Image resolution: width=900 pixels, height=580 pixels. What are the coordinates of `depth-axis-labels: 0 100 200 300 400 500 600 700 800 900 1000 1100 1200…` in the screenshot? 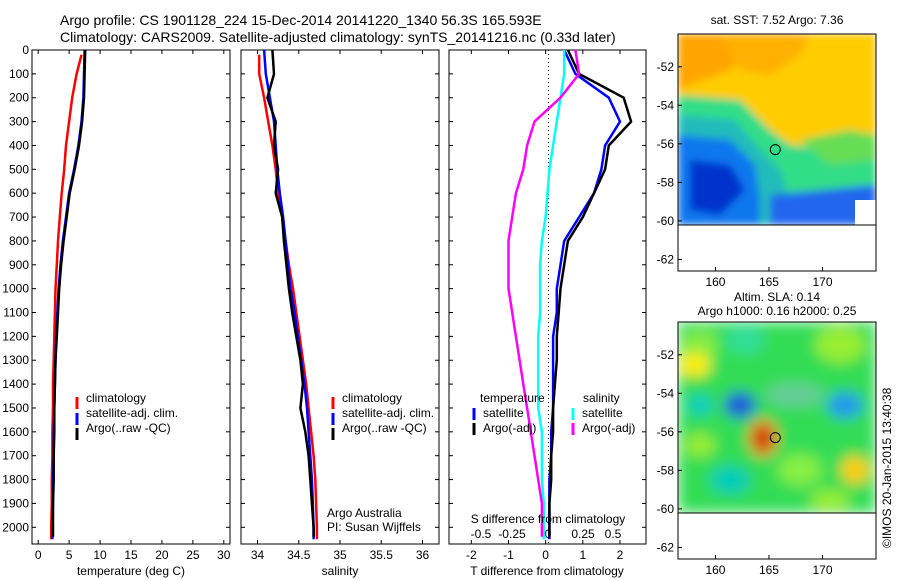 It's located at (15, 288).